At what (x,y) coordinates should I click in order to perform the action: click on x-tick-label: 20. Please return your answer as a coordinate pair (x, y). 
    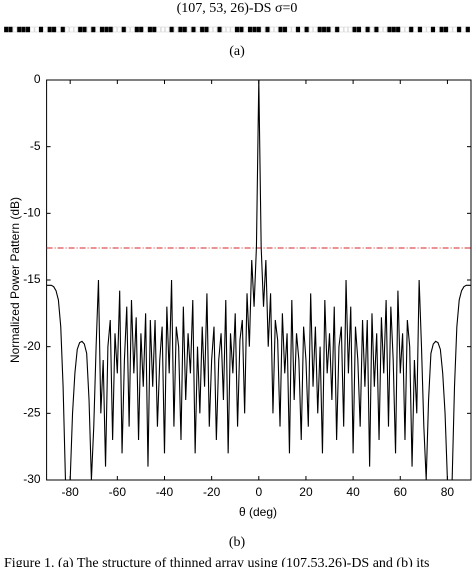
    Looking at the image, I should click on (306, 492).